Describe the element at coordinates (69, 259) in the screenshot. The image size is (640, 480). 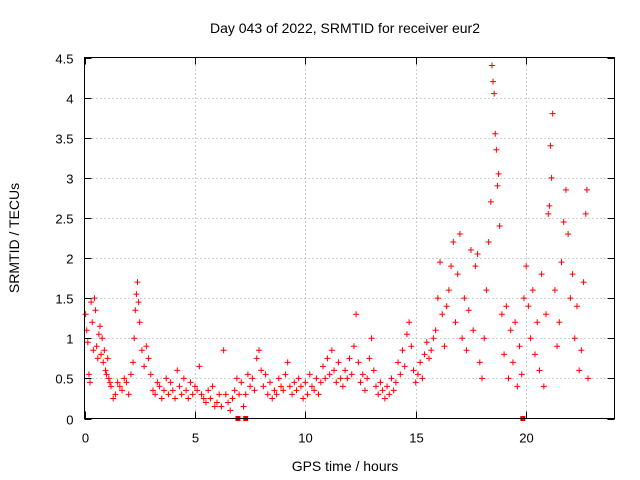
I see `y-tick-label: 2` at that location.